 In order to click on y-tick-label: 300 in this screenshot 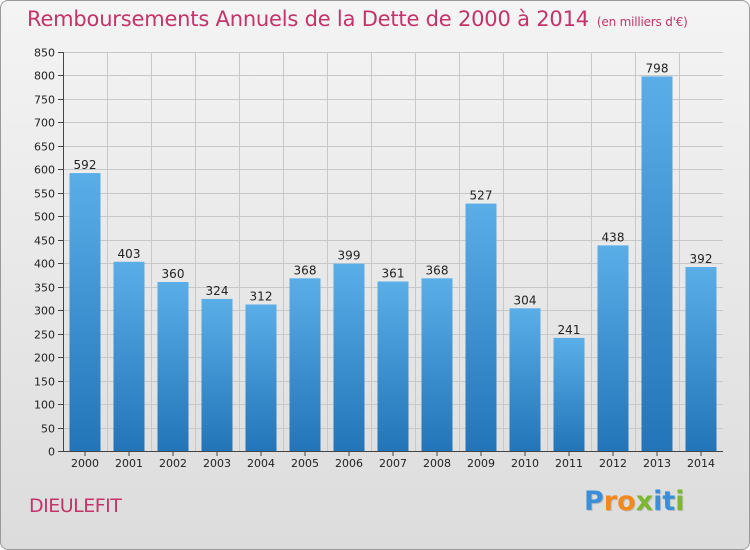, I will do `click(44, 311)`.